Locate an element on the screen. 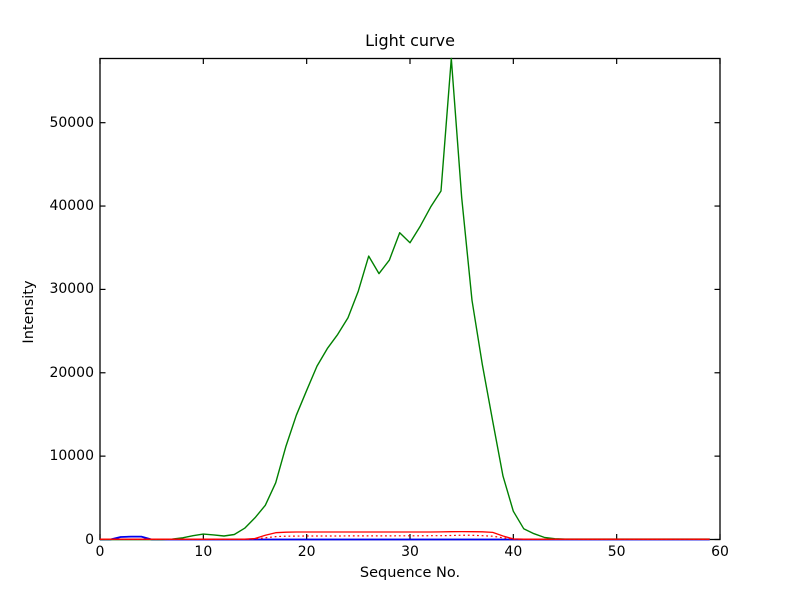 The image size is (800, 600). y-axis-label: Intensity is located at coordinates (29, 312).